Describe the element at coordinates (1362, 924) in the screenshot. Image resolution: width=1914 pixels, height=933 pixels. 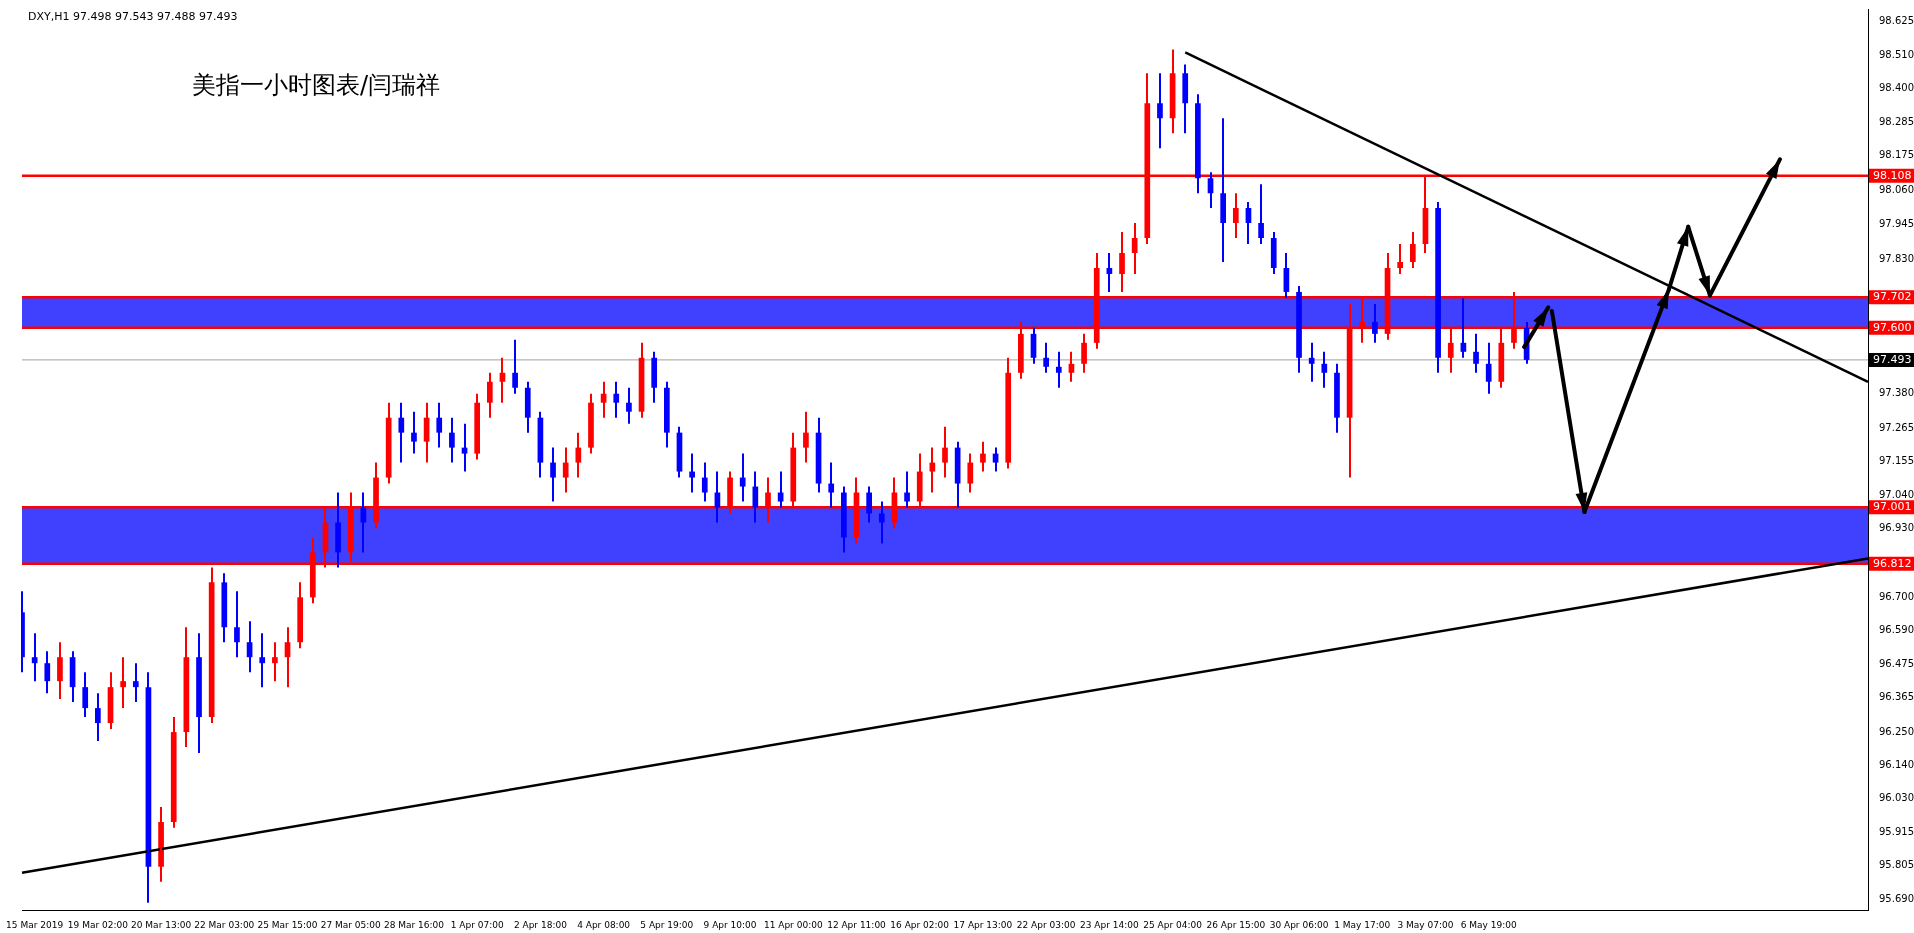
I see `x-tick-label: 1 May 17:00` at that location.